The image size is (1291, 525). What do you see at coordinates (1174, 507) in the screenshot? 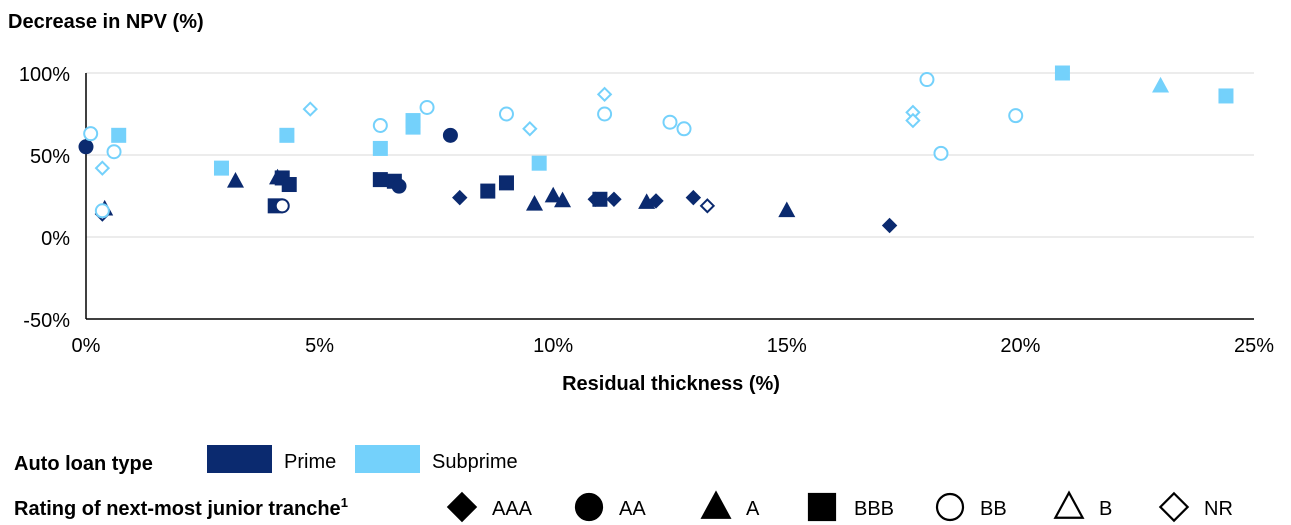
I see `legend-rating-marker-nr` at bounding box center [1174, 507].